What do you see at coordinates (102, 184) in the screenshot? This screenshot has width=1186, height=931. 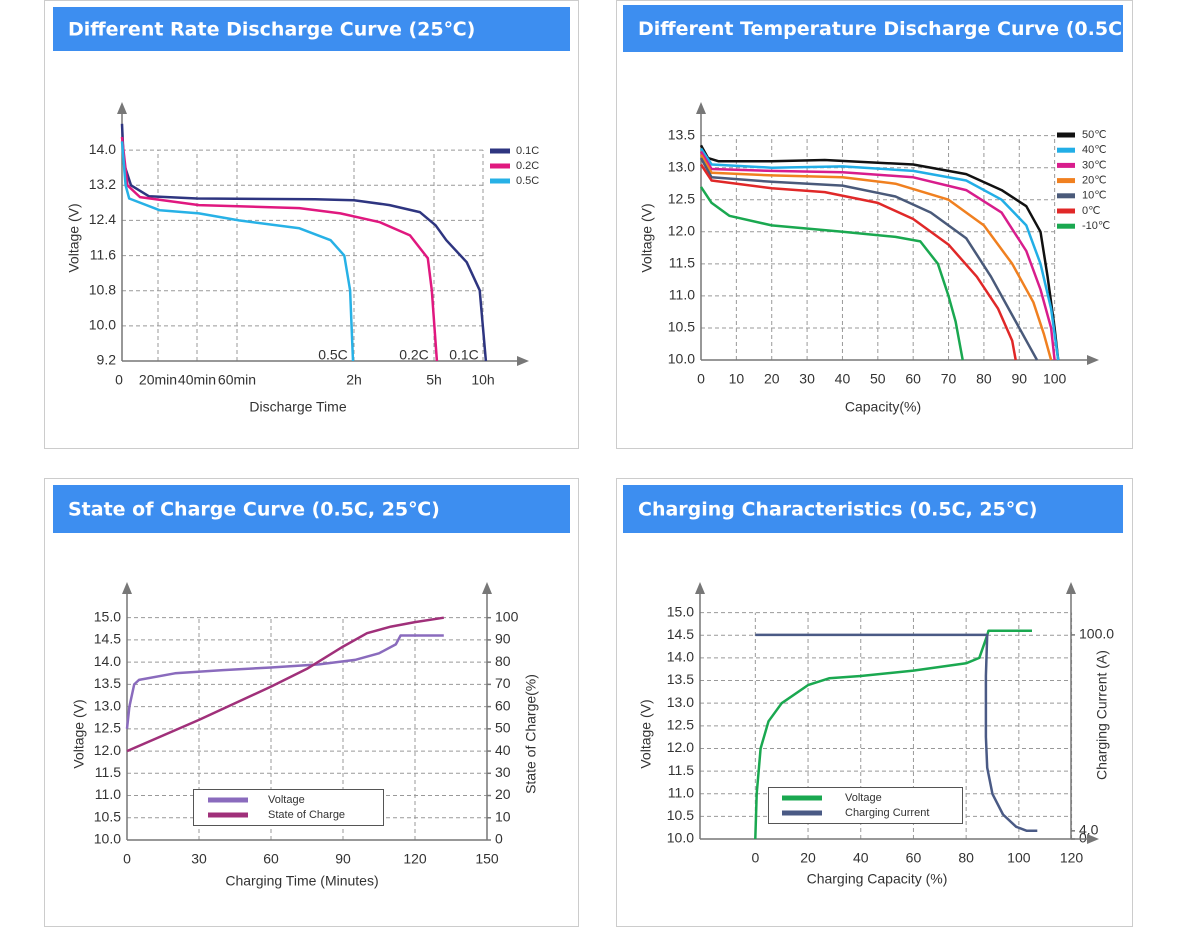 I see `y-tick-label: 13.2` at bounding box center [102, 184].